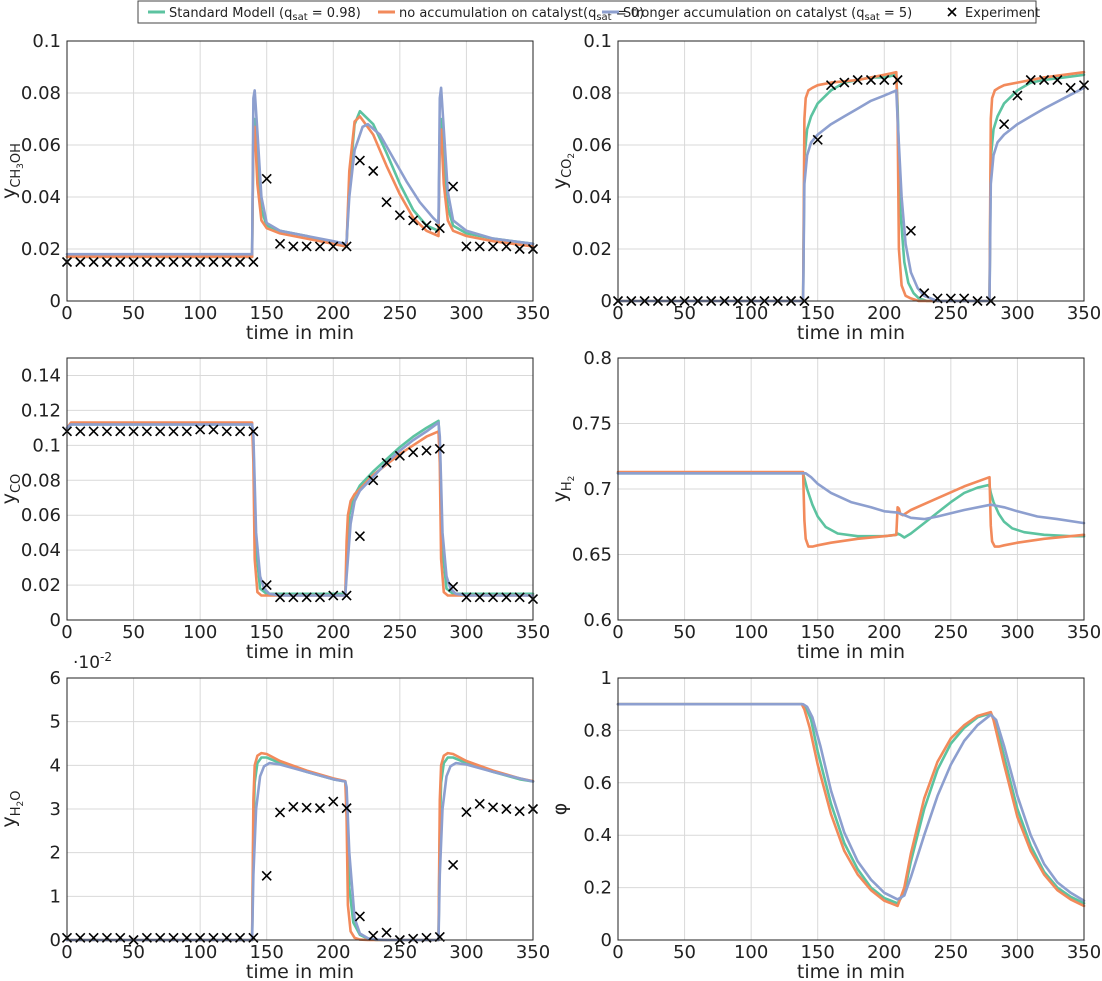 The width and height of the screenshot is (1102, 981). Describe the element at coordinates (46, 445) in the screenshot. I see `y-tick-label: 0.1` at that location.